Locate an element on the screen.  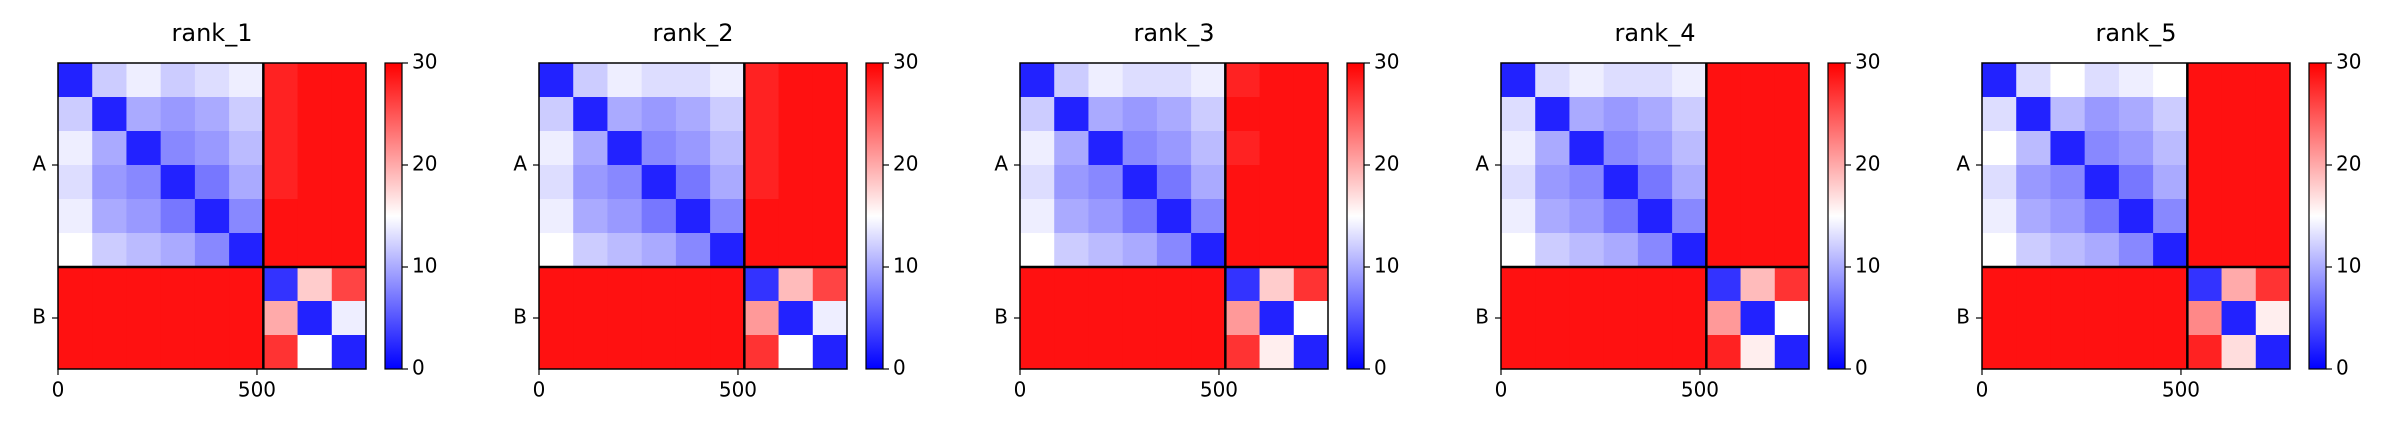
y-tick-label: A is located at coordinates (1482, 164).